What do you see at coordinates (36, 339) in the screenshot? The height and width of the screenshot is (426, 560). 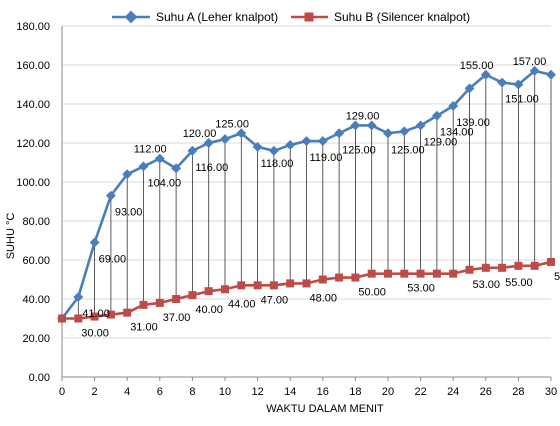 I see `y-tick-label: 20.00` at bounding box center [36, 339].